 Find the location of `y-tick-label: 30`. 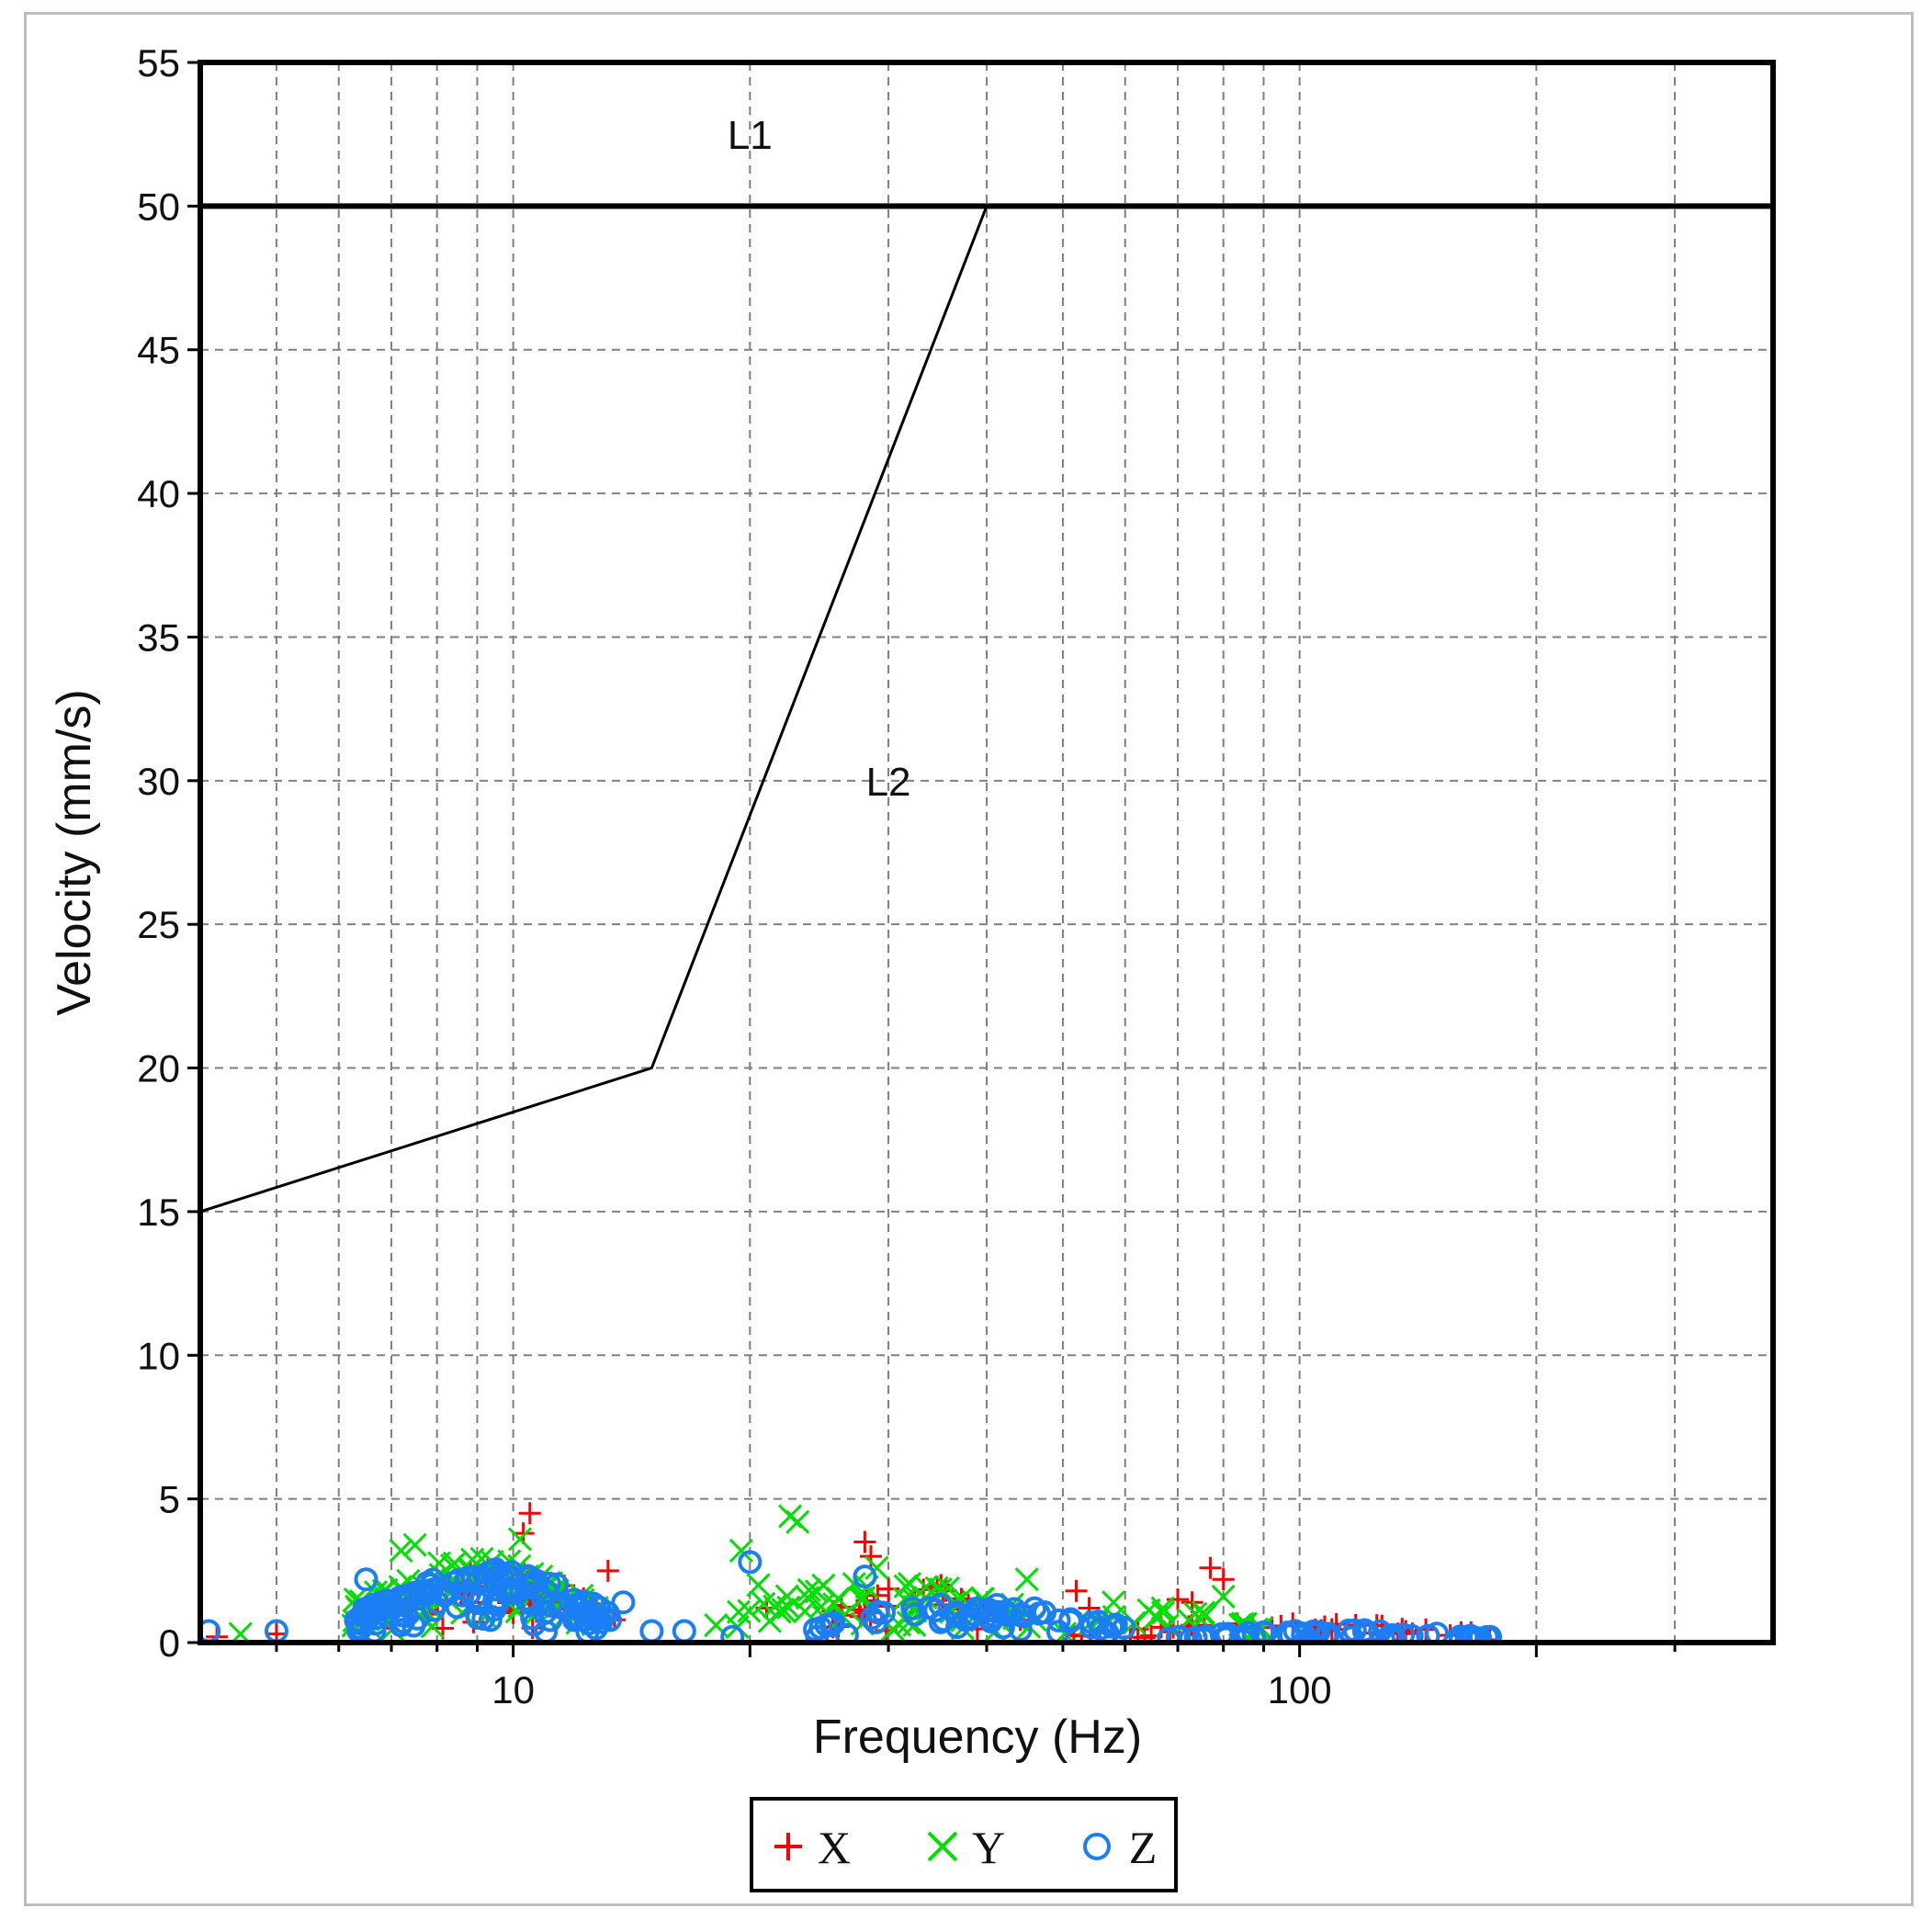

y-tick-label: 30 is located at coordinates (158, 782).